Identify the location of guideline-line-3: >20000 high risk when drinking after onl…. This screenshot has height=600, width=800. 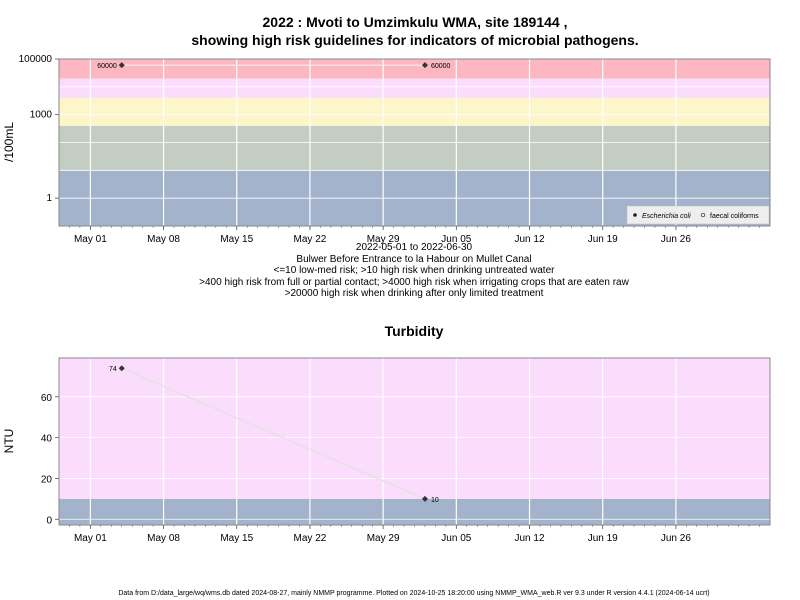
(414, 293).